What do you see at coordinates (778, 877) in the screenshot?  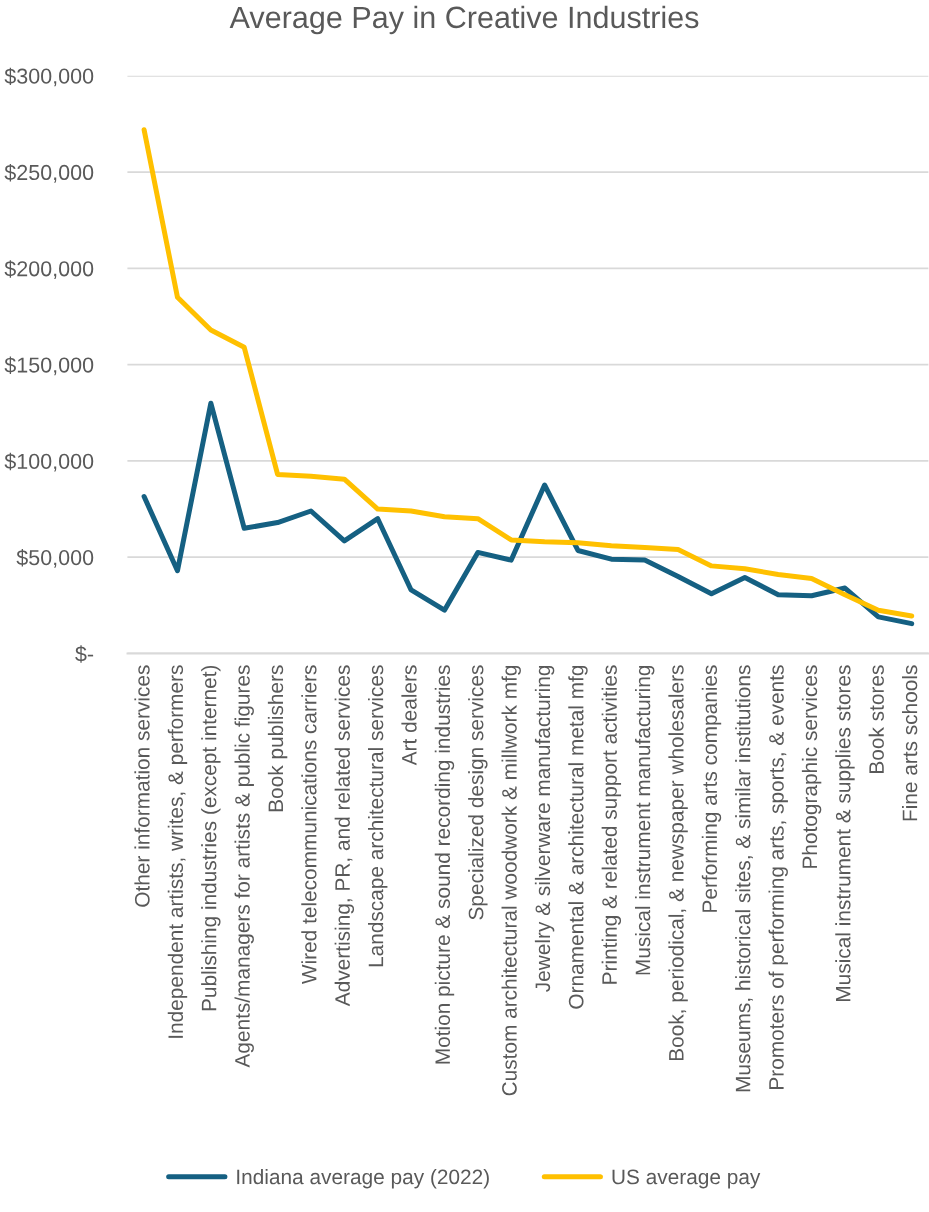 I see `x-tick-label: Promoters of performing arts, sports, & events` at bounding box center [778, 877].